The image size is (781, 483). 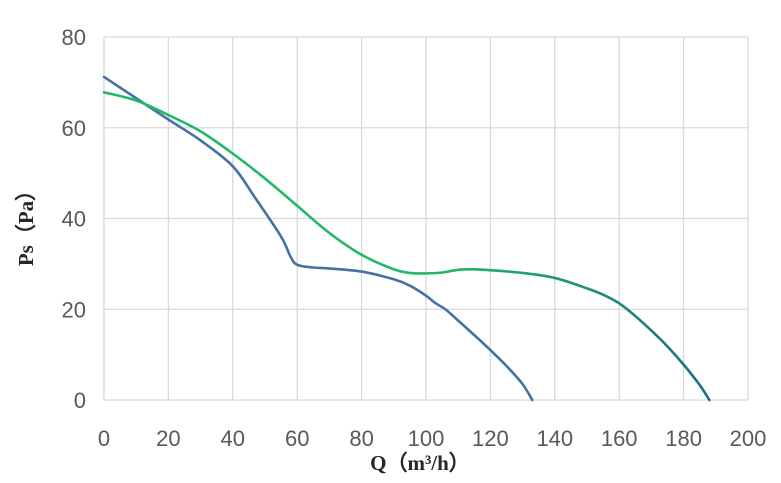 I want to click on y-tick-labels: 0 20 40 60 80, so click(x=74, y=219).